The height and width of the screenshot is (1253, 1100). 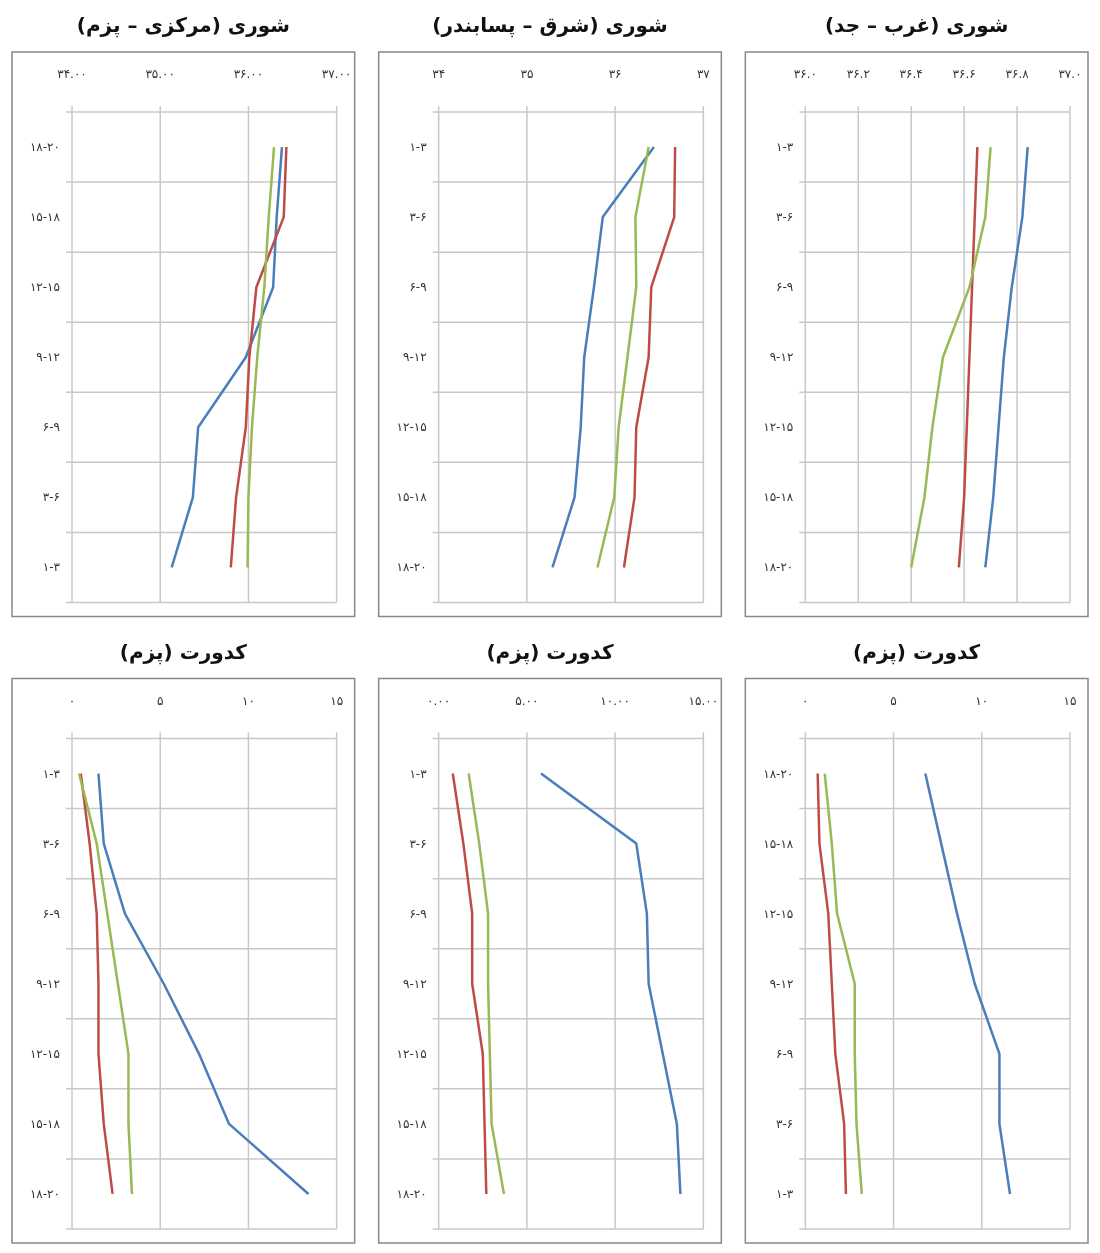 I want to click on chart-title: شوری (شرق – پسابندر), so click(x=550, y=25).